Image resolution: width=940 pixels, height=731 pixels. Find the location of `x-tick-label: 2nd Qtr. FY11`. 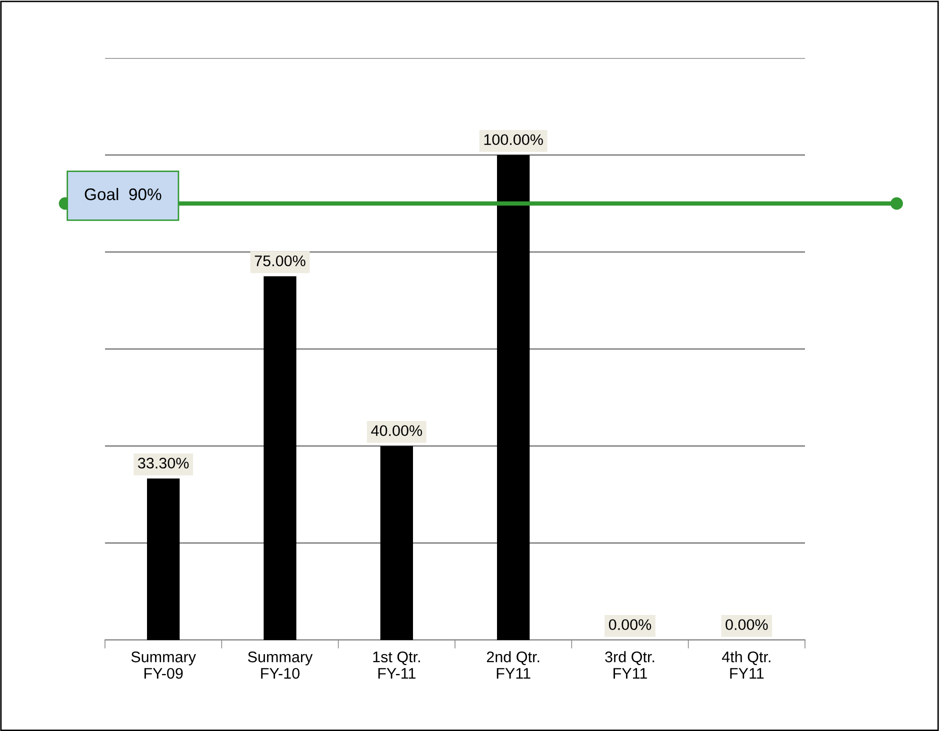

x-tick-label: 2nd Qtr. FY11 is located at coordinates (513, 665).